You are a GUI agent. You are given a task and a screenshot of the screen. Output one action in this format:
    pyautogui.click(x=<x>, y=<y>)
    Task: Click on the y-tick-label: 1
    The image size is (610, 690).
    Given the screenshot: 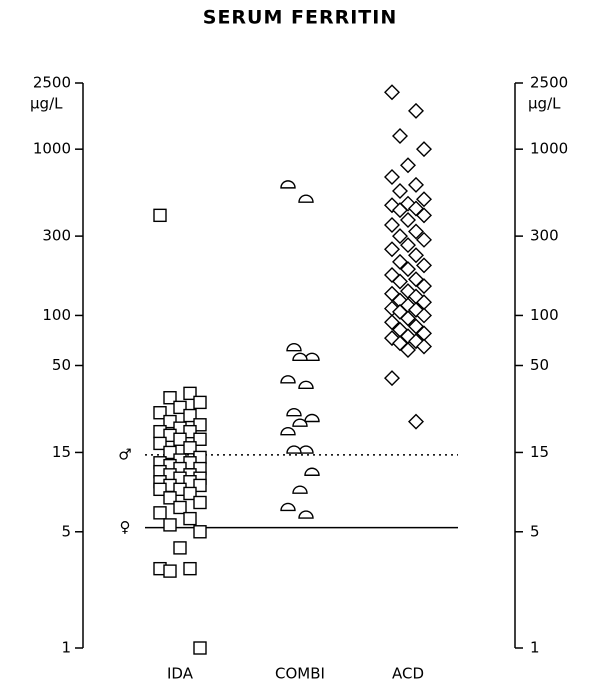 What is the action you would take?
    pyautogui.click(x=66, y=648)
    